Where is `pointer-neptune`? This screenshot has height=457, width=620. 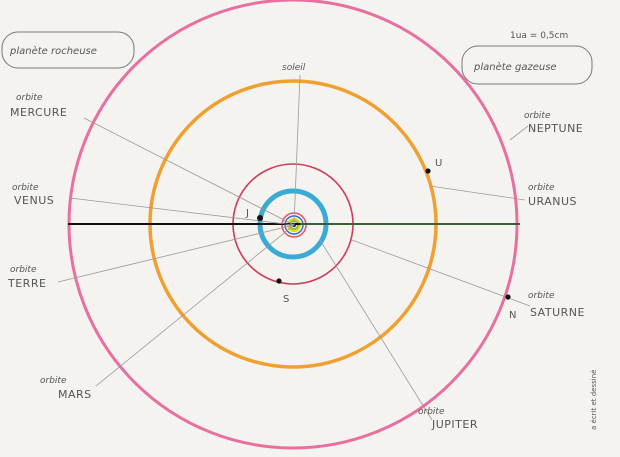 pointer-neptune is located at coordinates (519, 133).